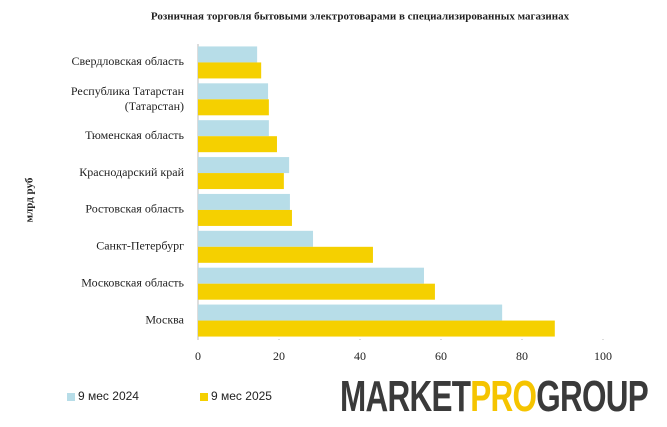 The width and height of the screenshot is (667, 427). Describe the element at coordinates (108, 396) in the screenshot. I see `legend-label: 9 мес 2024` at that location.